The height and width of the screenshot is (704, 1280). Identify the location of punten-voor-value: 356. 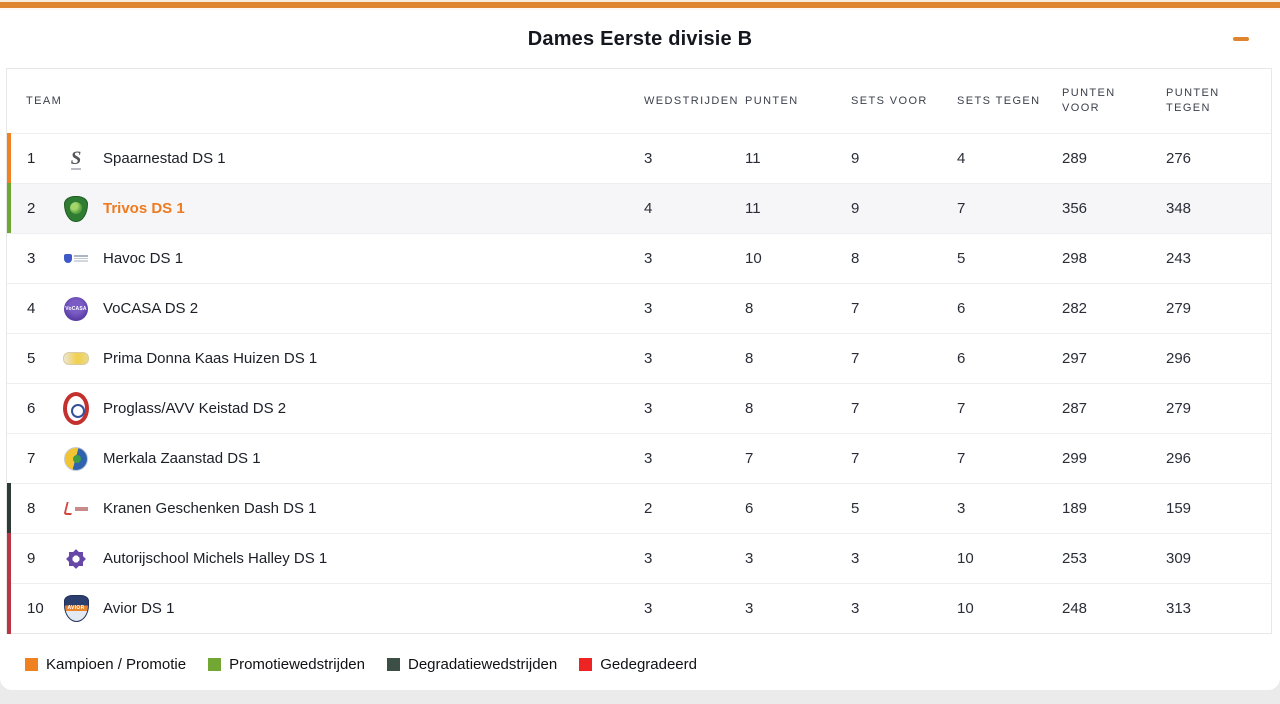
(1075, 208).